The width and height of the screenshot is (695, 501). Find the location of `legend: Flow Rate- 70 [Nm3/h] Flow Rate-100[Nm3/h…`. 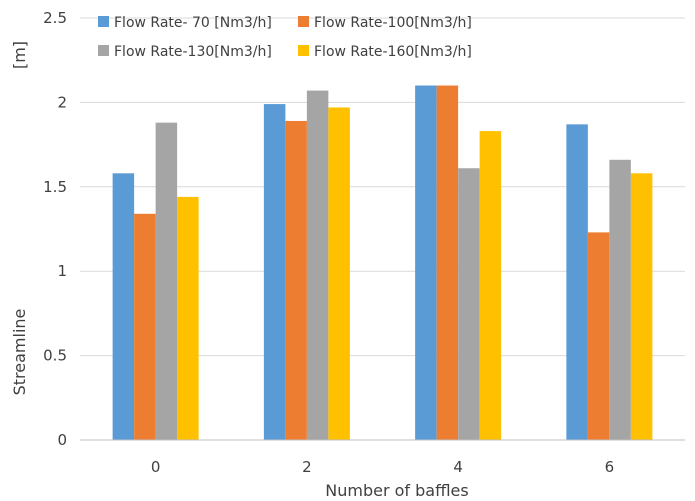

legend: Flow Rate- 70 [Nm3/h] Flow Rate-100[Nm3/h… is located at coordinates (285, 37).